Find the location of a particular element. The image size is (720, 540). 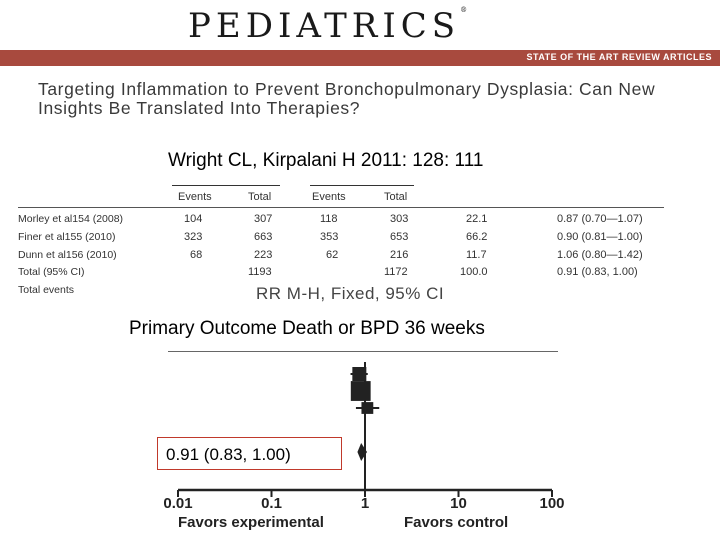

risk-ratio: 1.06 (0.80—1.42) is located at coordinates (600, 255).